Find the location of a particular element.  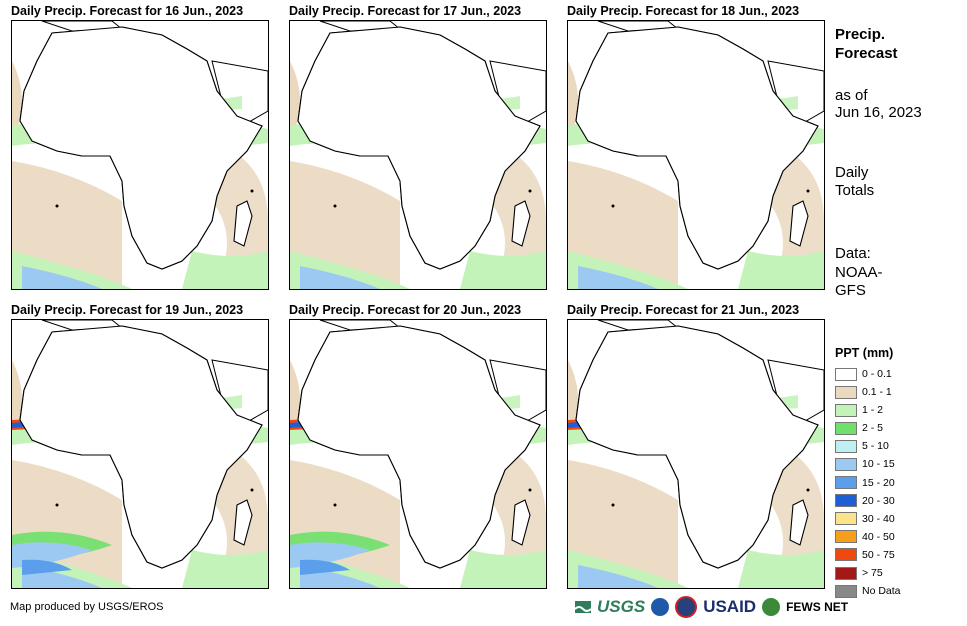

legend-label: 30 - 40 is located at coordinates (878, 518).